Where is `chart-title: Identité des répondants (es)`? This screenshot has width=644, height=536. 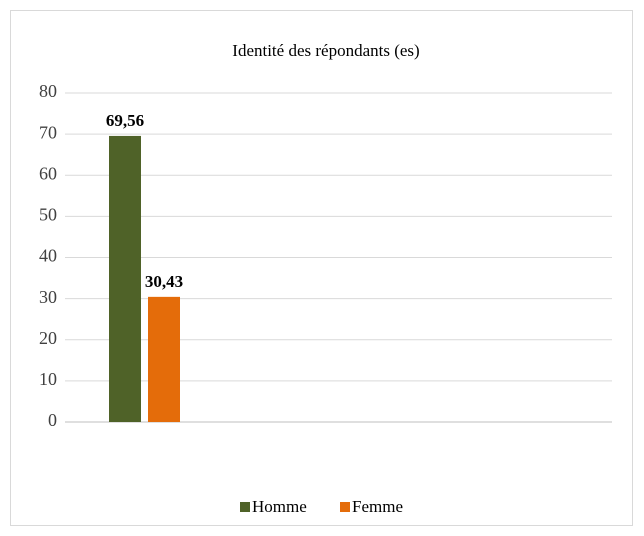
chart-title: Identité des répondants (es) is located at coordinates (325, 50).